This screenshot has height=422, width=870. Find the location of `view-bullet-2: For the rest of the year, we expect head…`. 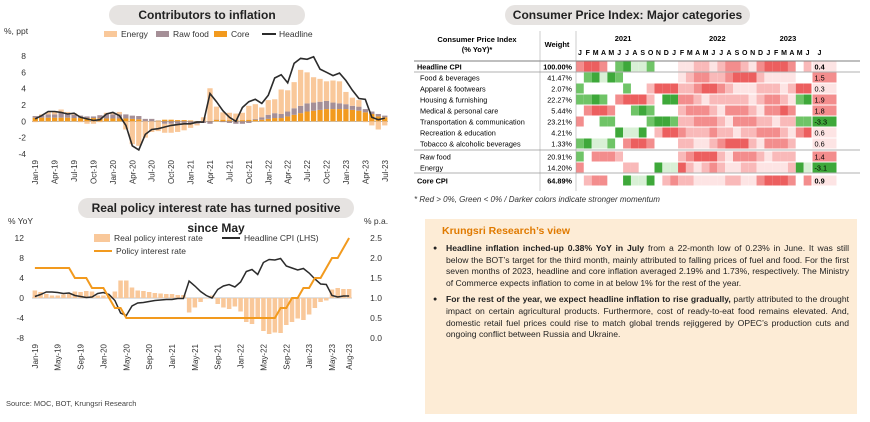

view-bullet-2: For the rest of the year, we expect head… is located at coordinates (640, 317).